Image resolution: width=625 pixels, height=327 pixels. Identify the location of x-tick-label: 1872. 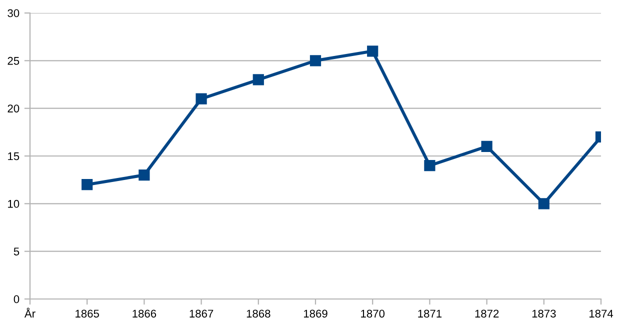
(487, 314).